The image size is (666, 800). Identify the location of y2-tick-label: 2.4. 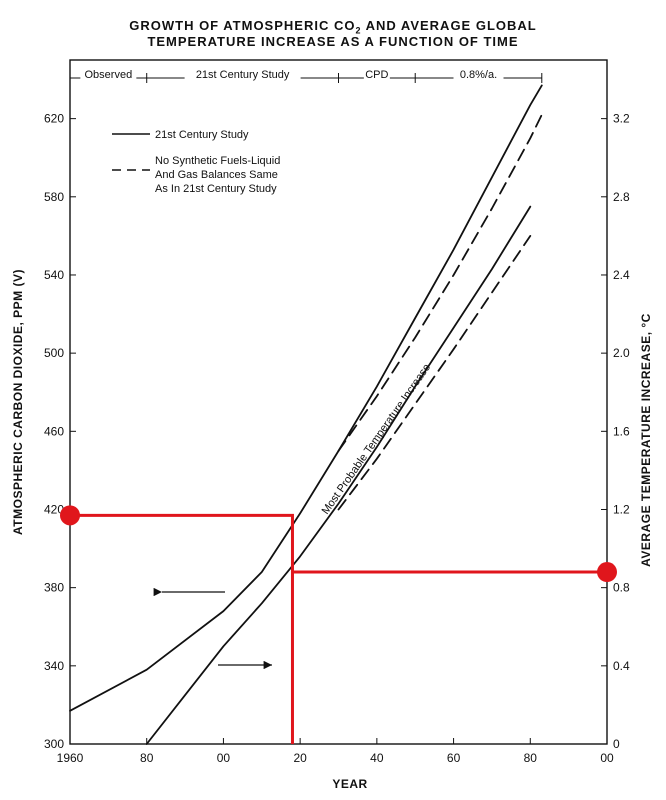
(621, 275).